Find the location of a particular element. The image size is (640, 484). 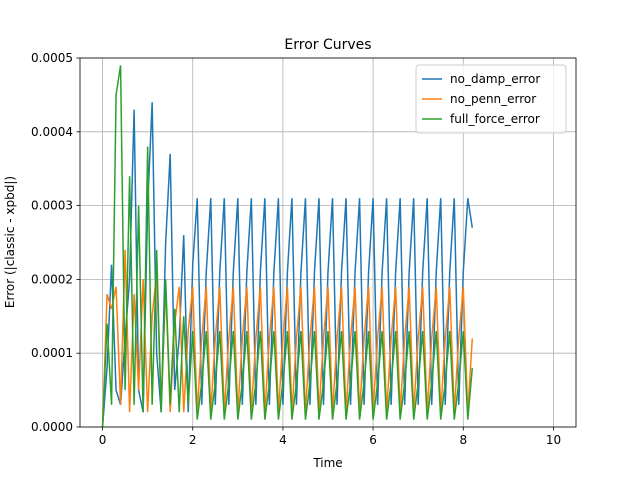

y-tick-label: 0.0005 is located at coordinates (52, 58).